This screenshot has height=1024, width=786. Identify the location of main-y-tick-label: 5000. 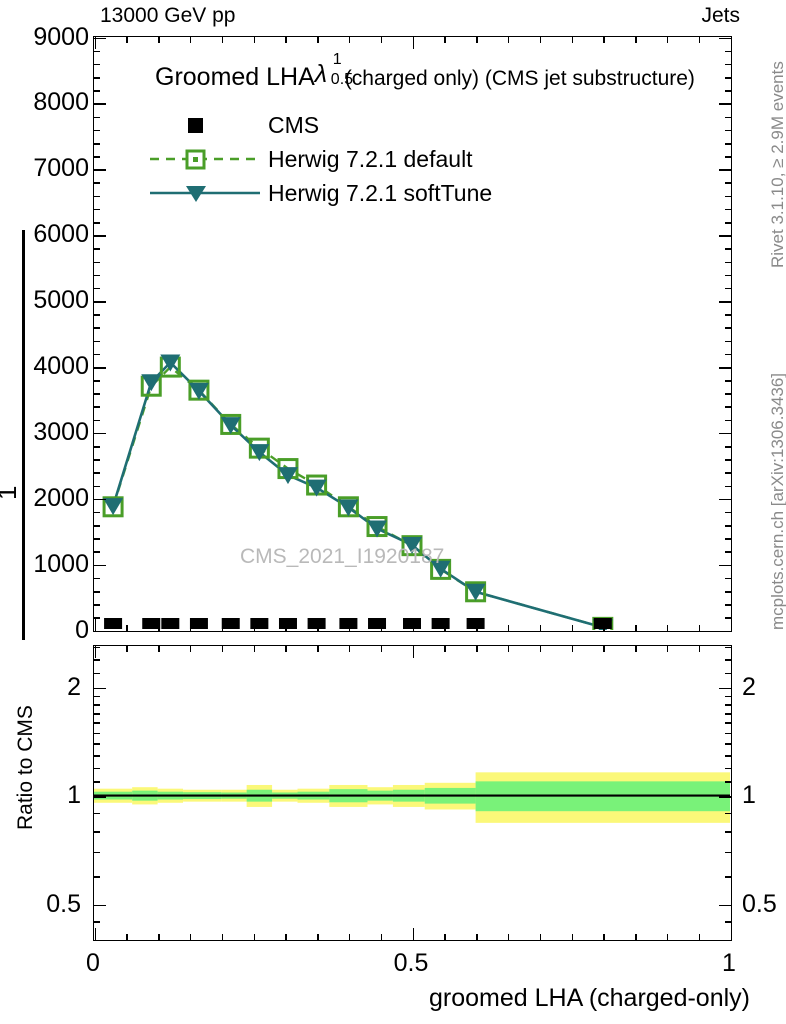
(61, 300).